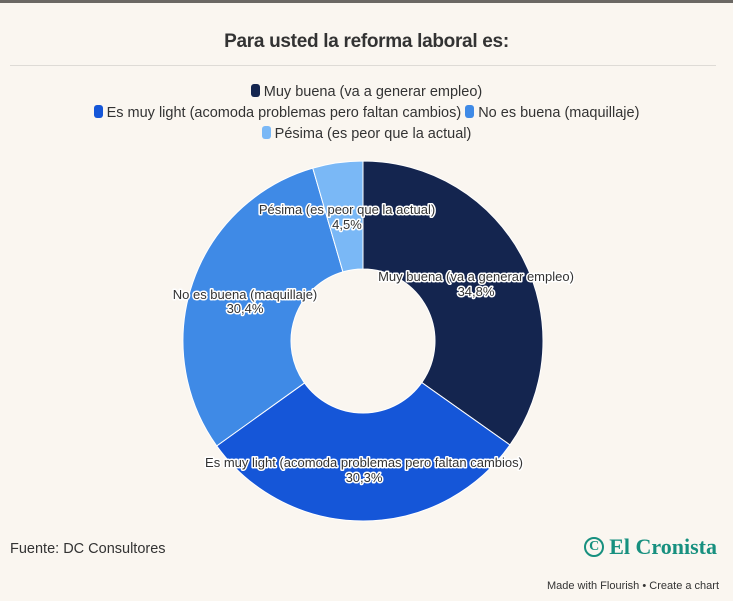 This screenshot has height=601, width=733. What do you see at coordinates (366, 41) in the screenshot?
I see `chart-title: Para usted la reforma laboral es:` at bounding box center [366, 41].